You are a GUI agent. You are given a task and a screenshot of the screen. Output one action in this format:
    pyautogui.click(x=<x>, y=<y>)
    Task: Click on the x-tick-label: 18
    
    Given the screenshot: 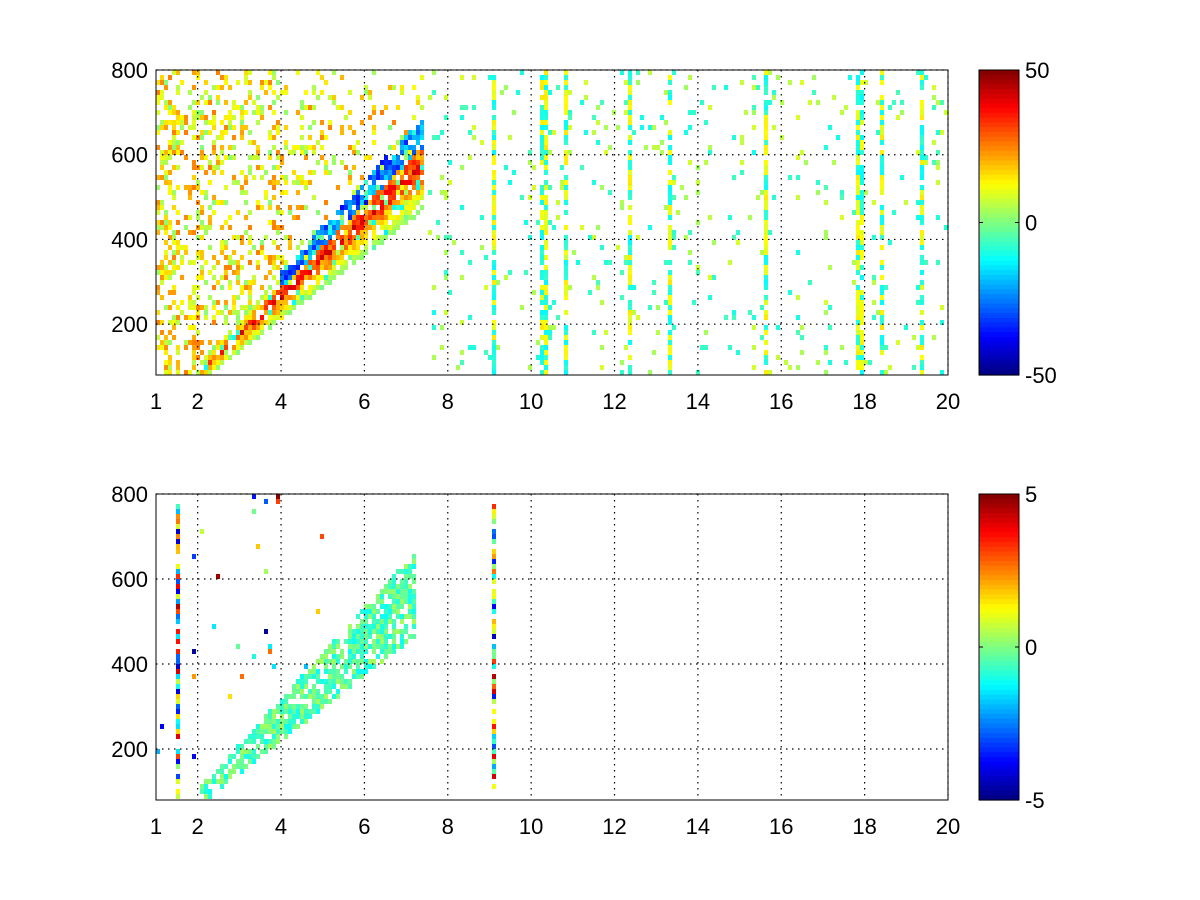 What is the action you would take?
    pyautogui.click(x=864, y=826)
    